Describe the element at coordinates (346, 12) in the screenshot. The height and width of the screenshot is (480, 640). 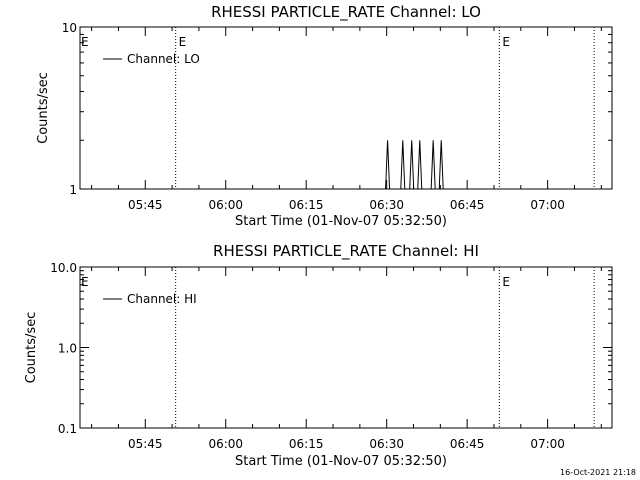
I see `chart-title: RHESSI PARTICLE_RATE Channel: LO` at that location.